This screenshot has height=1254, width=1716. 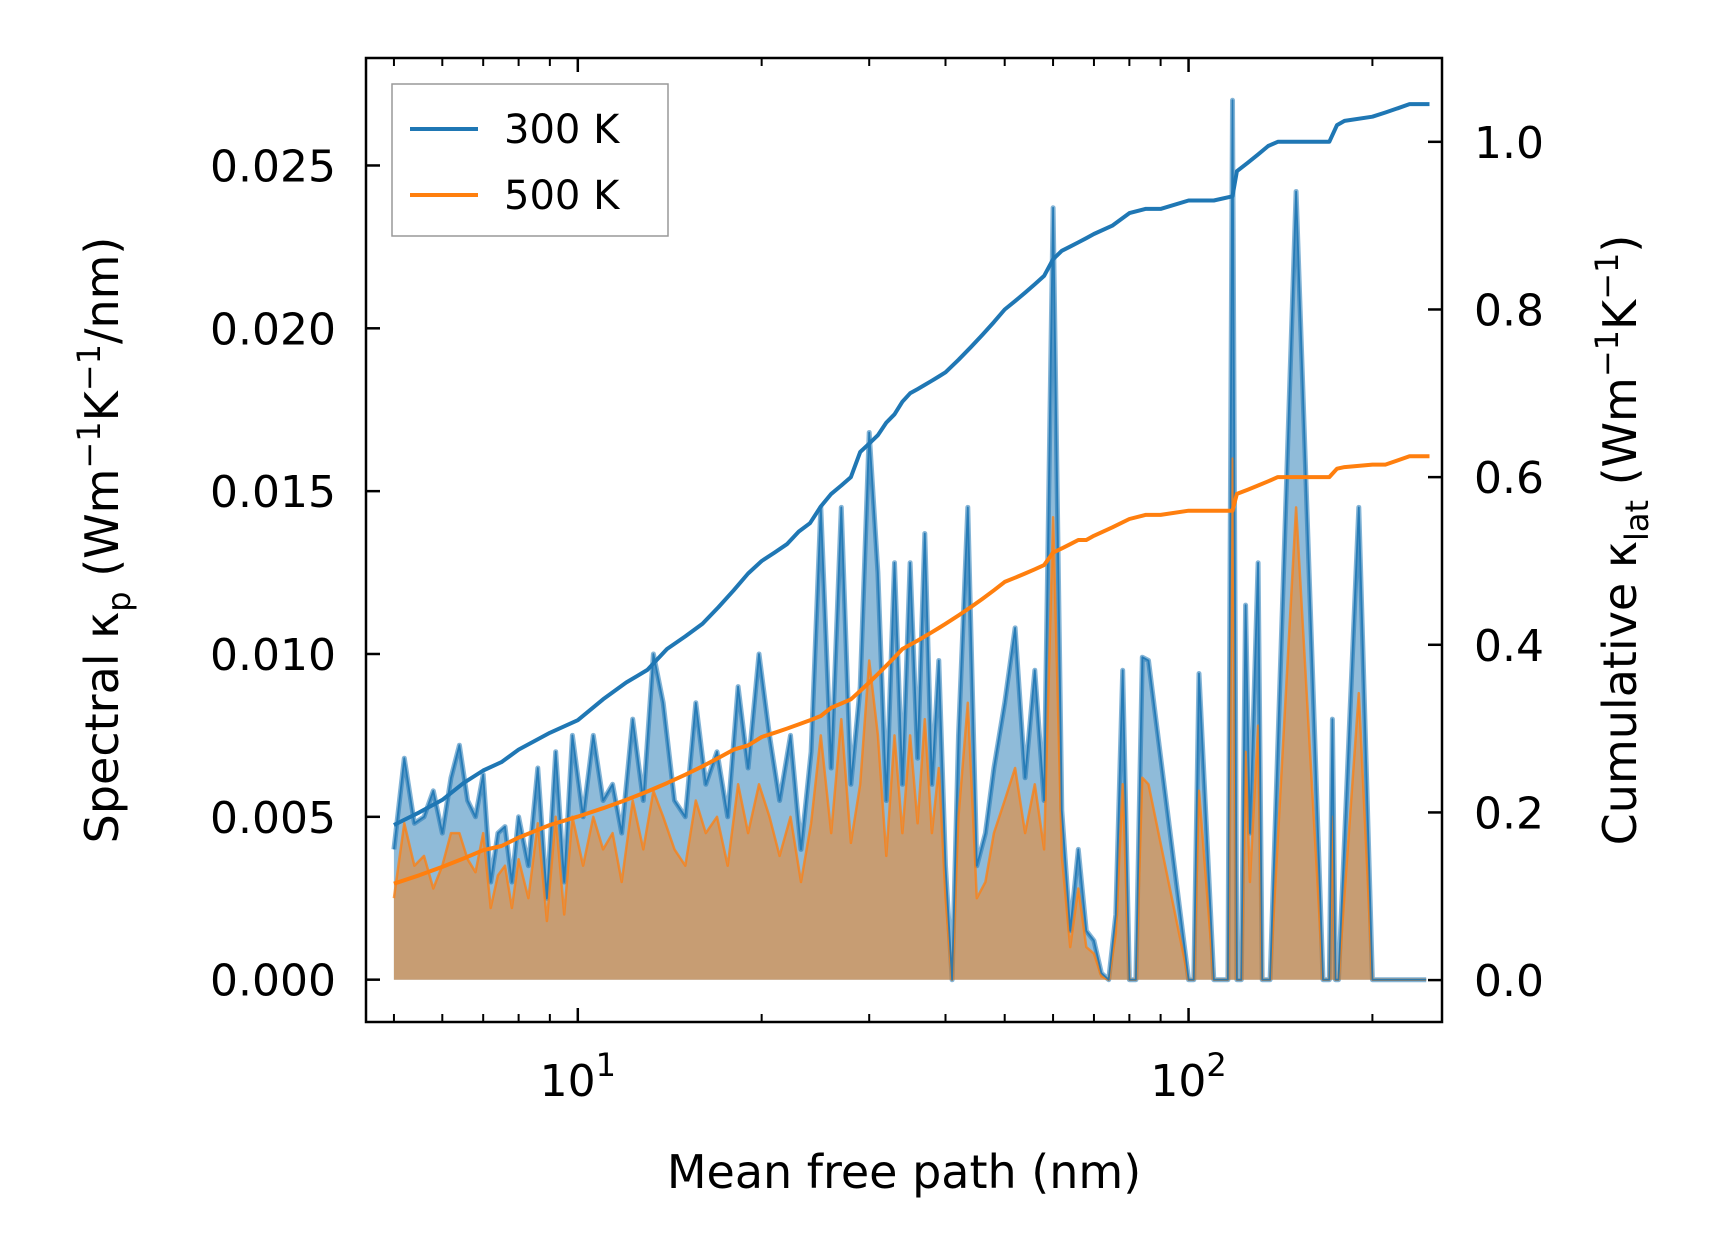 I want to click on y-left-tick-label: 0.025, so click(x=273, y=166).